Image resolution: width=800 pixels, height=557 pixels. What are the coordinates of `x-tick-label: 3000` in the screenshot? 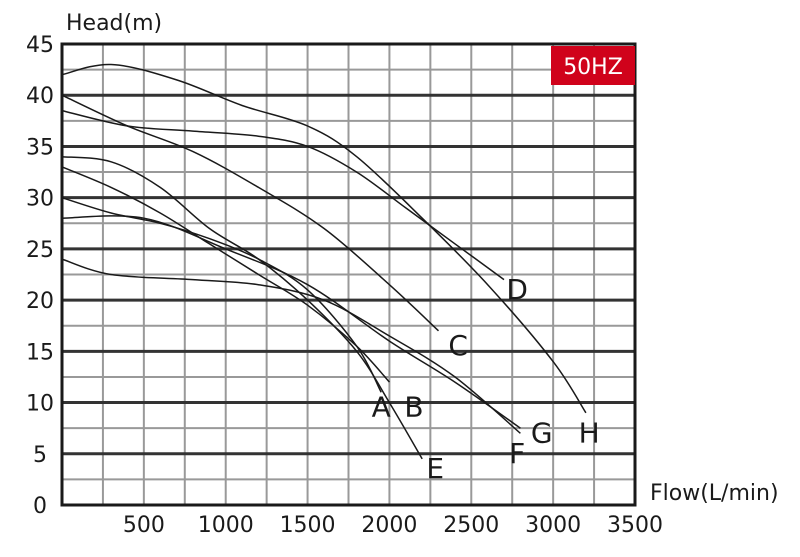 It's located at (553, 525).